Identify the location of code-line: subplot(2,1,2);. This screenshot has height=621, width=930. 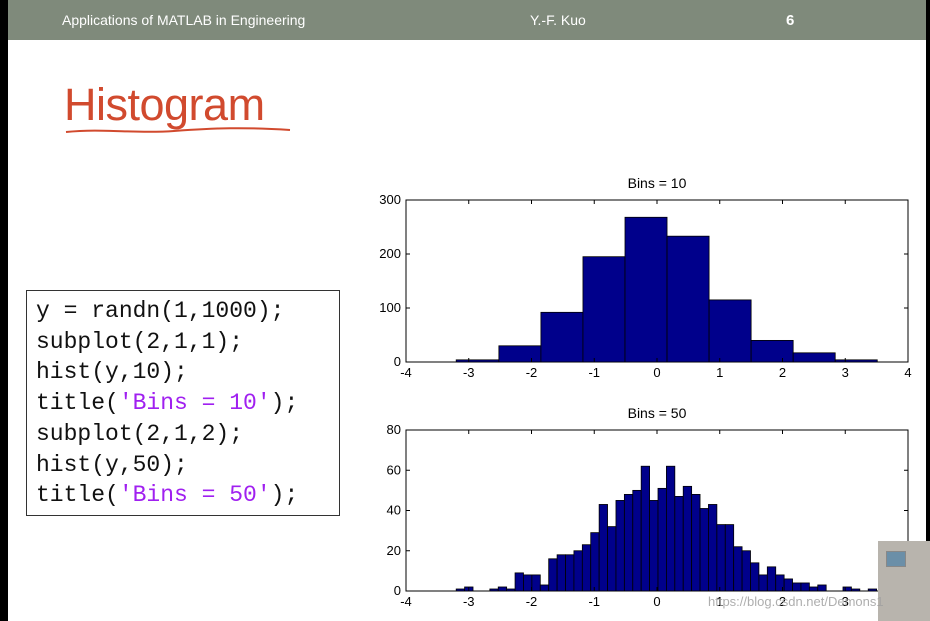
(187, 434).